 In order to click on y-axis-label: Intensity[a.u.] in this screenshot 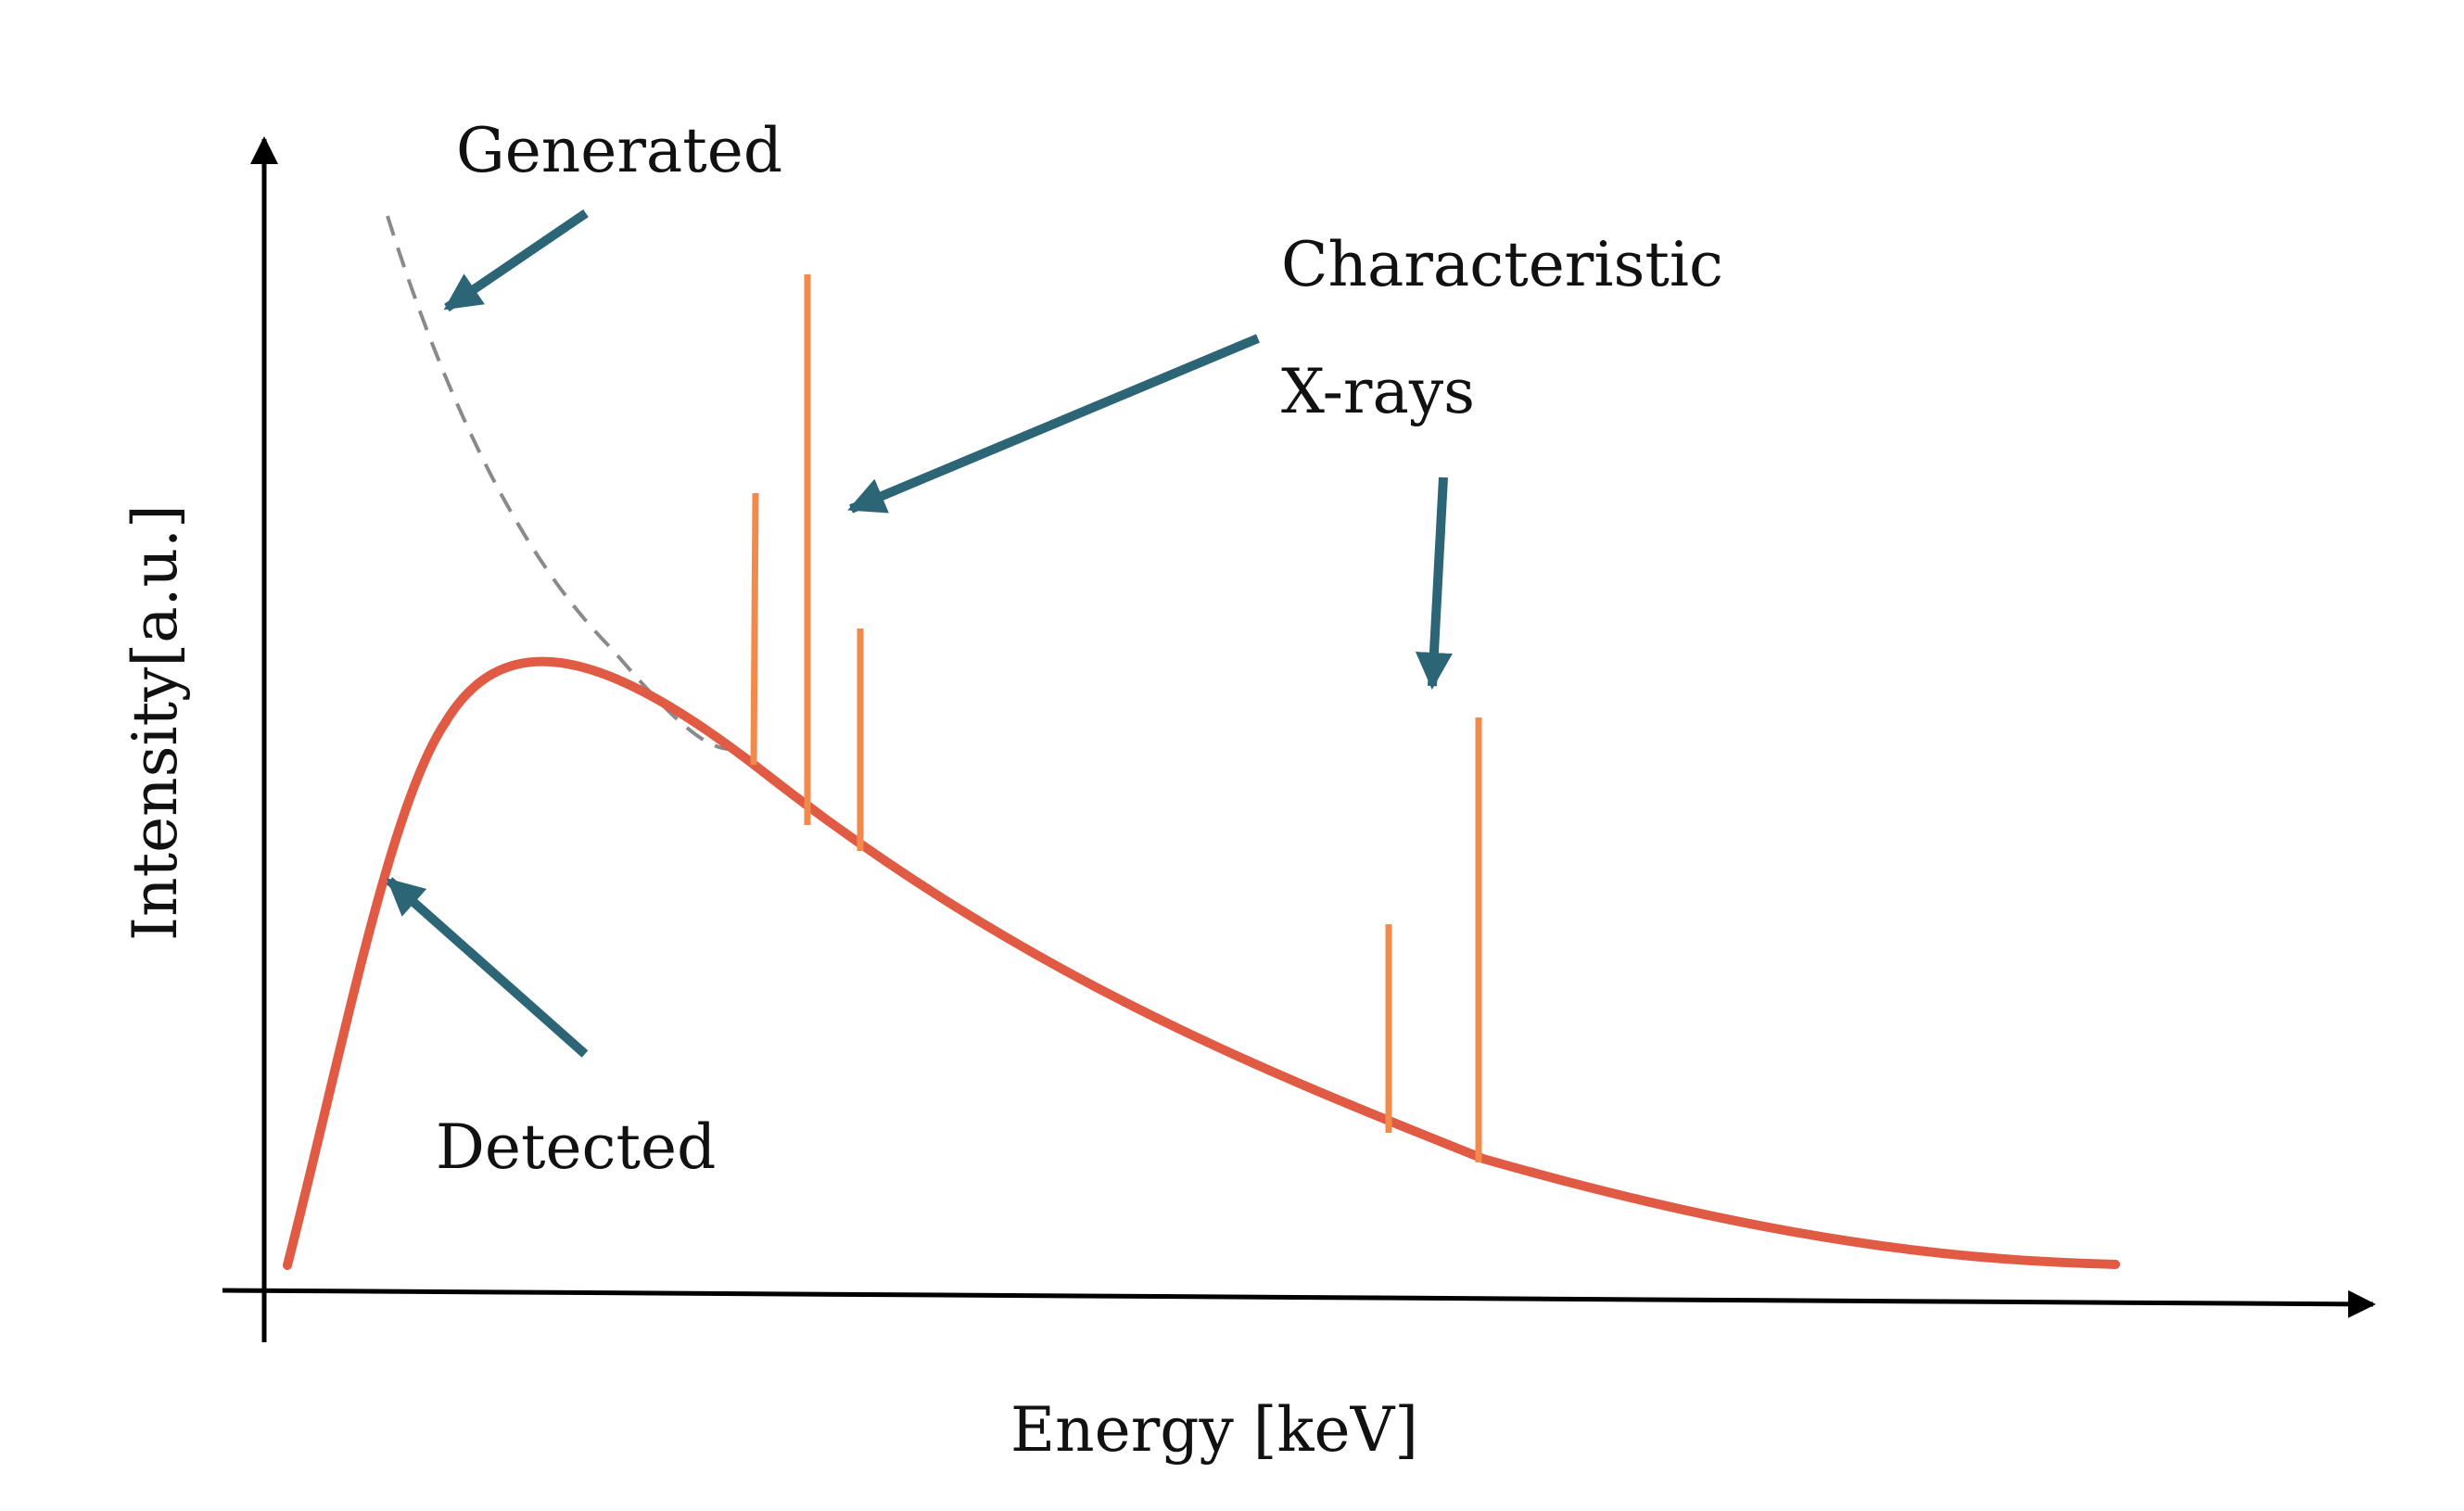, I will do `click(155, 722)`.